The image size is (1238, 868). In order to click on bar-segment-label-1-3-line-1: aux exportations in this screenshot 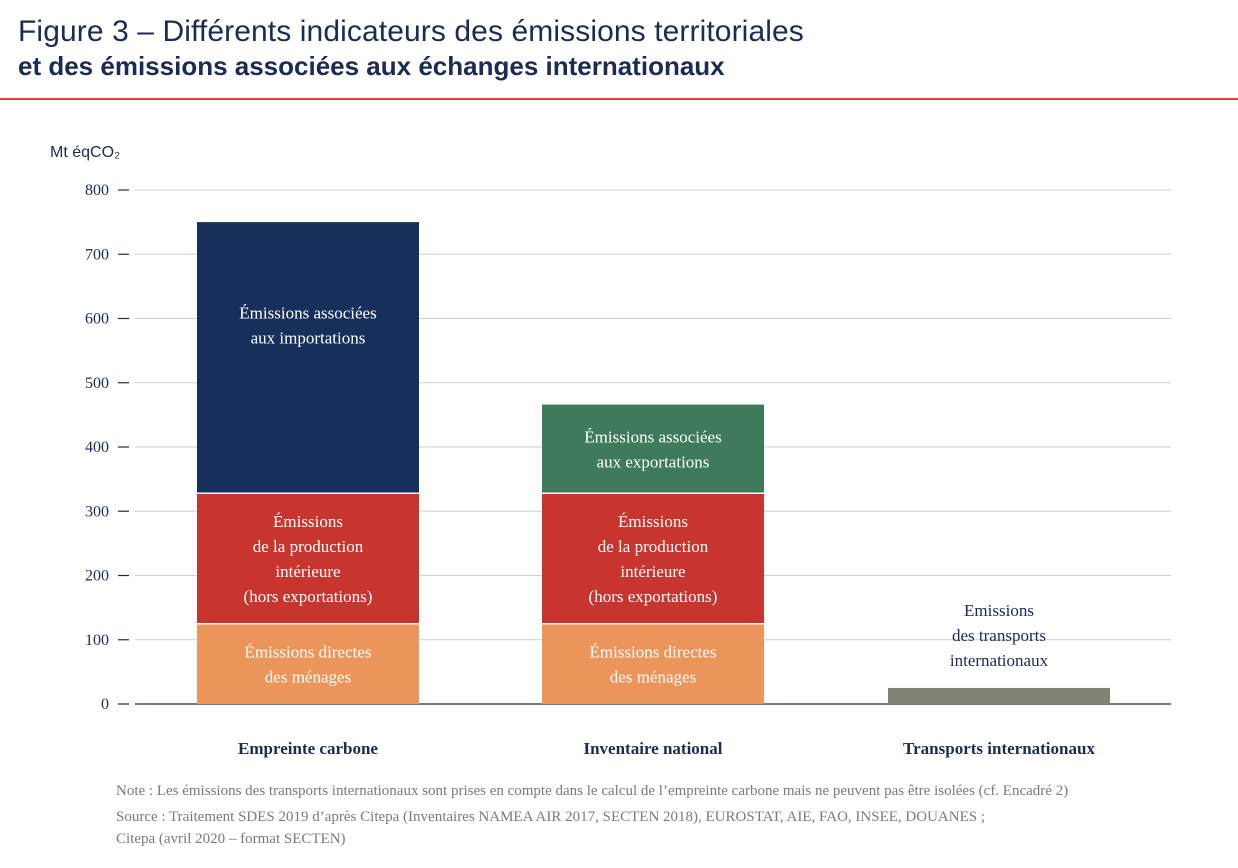, I will do `click(653, 461)`.